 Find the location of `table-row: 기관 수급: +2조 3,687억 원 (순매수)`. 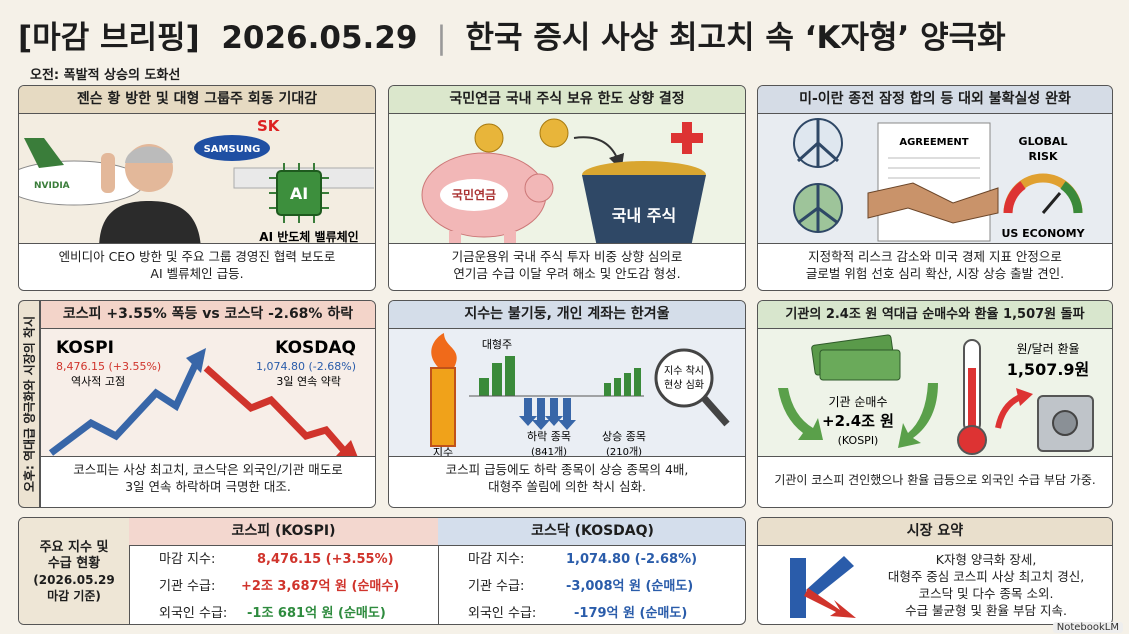

table-row: 기관 수급: +2조 3,687억 원 (순매수) is located at coordinates (283, 586).